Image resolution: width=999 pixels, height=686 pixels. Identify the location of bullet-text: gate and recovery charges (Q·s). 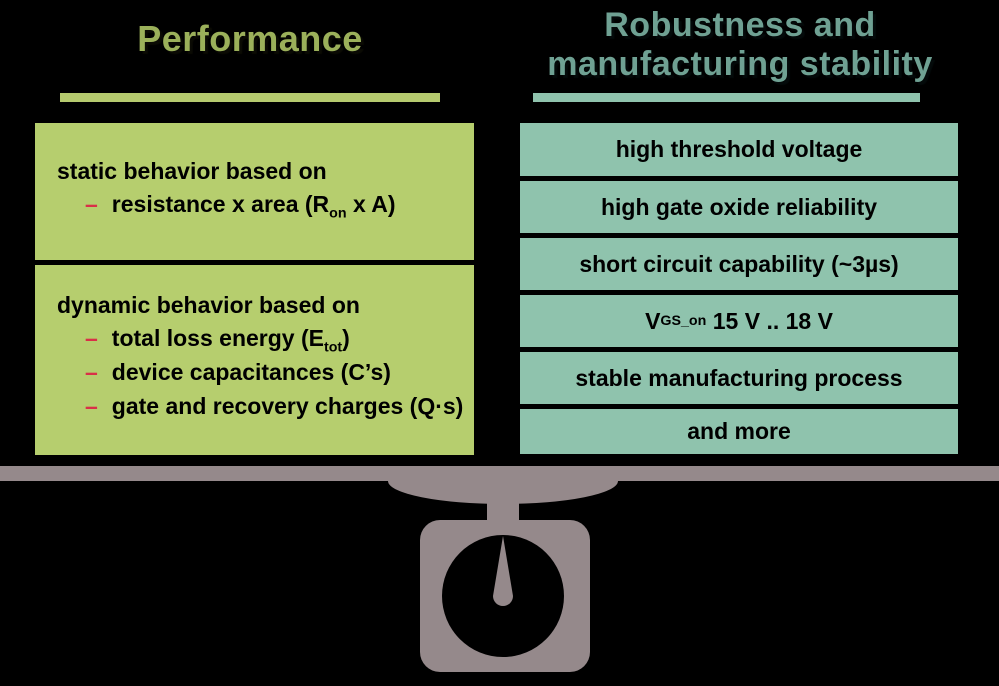
(288, 406).